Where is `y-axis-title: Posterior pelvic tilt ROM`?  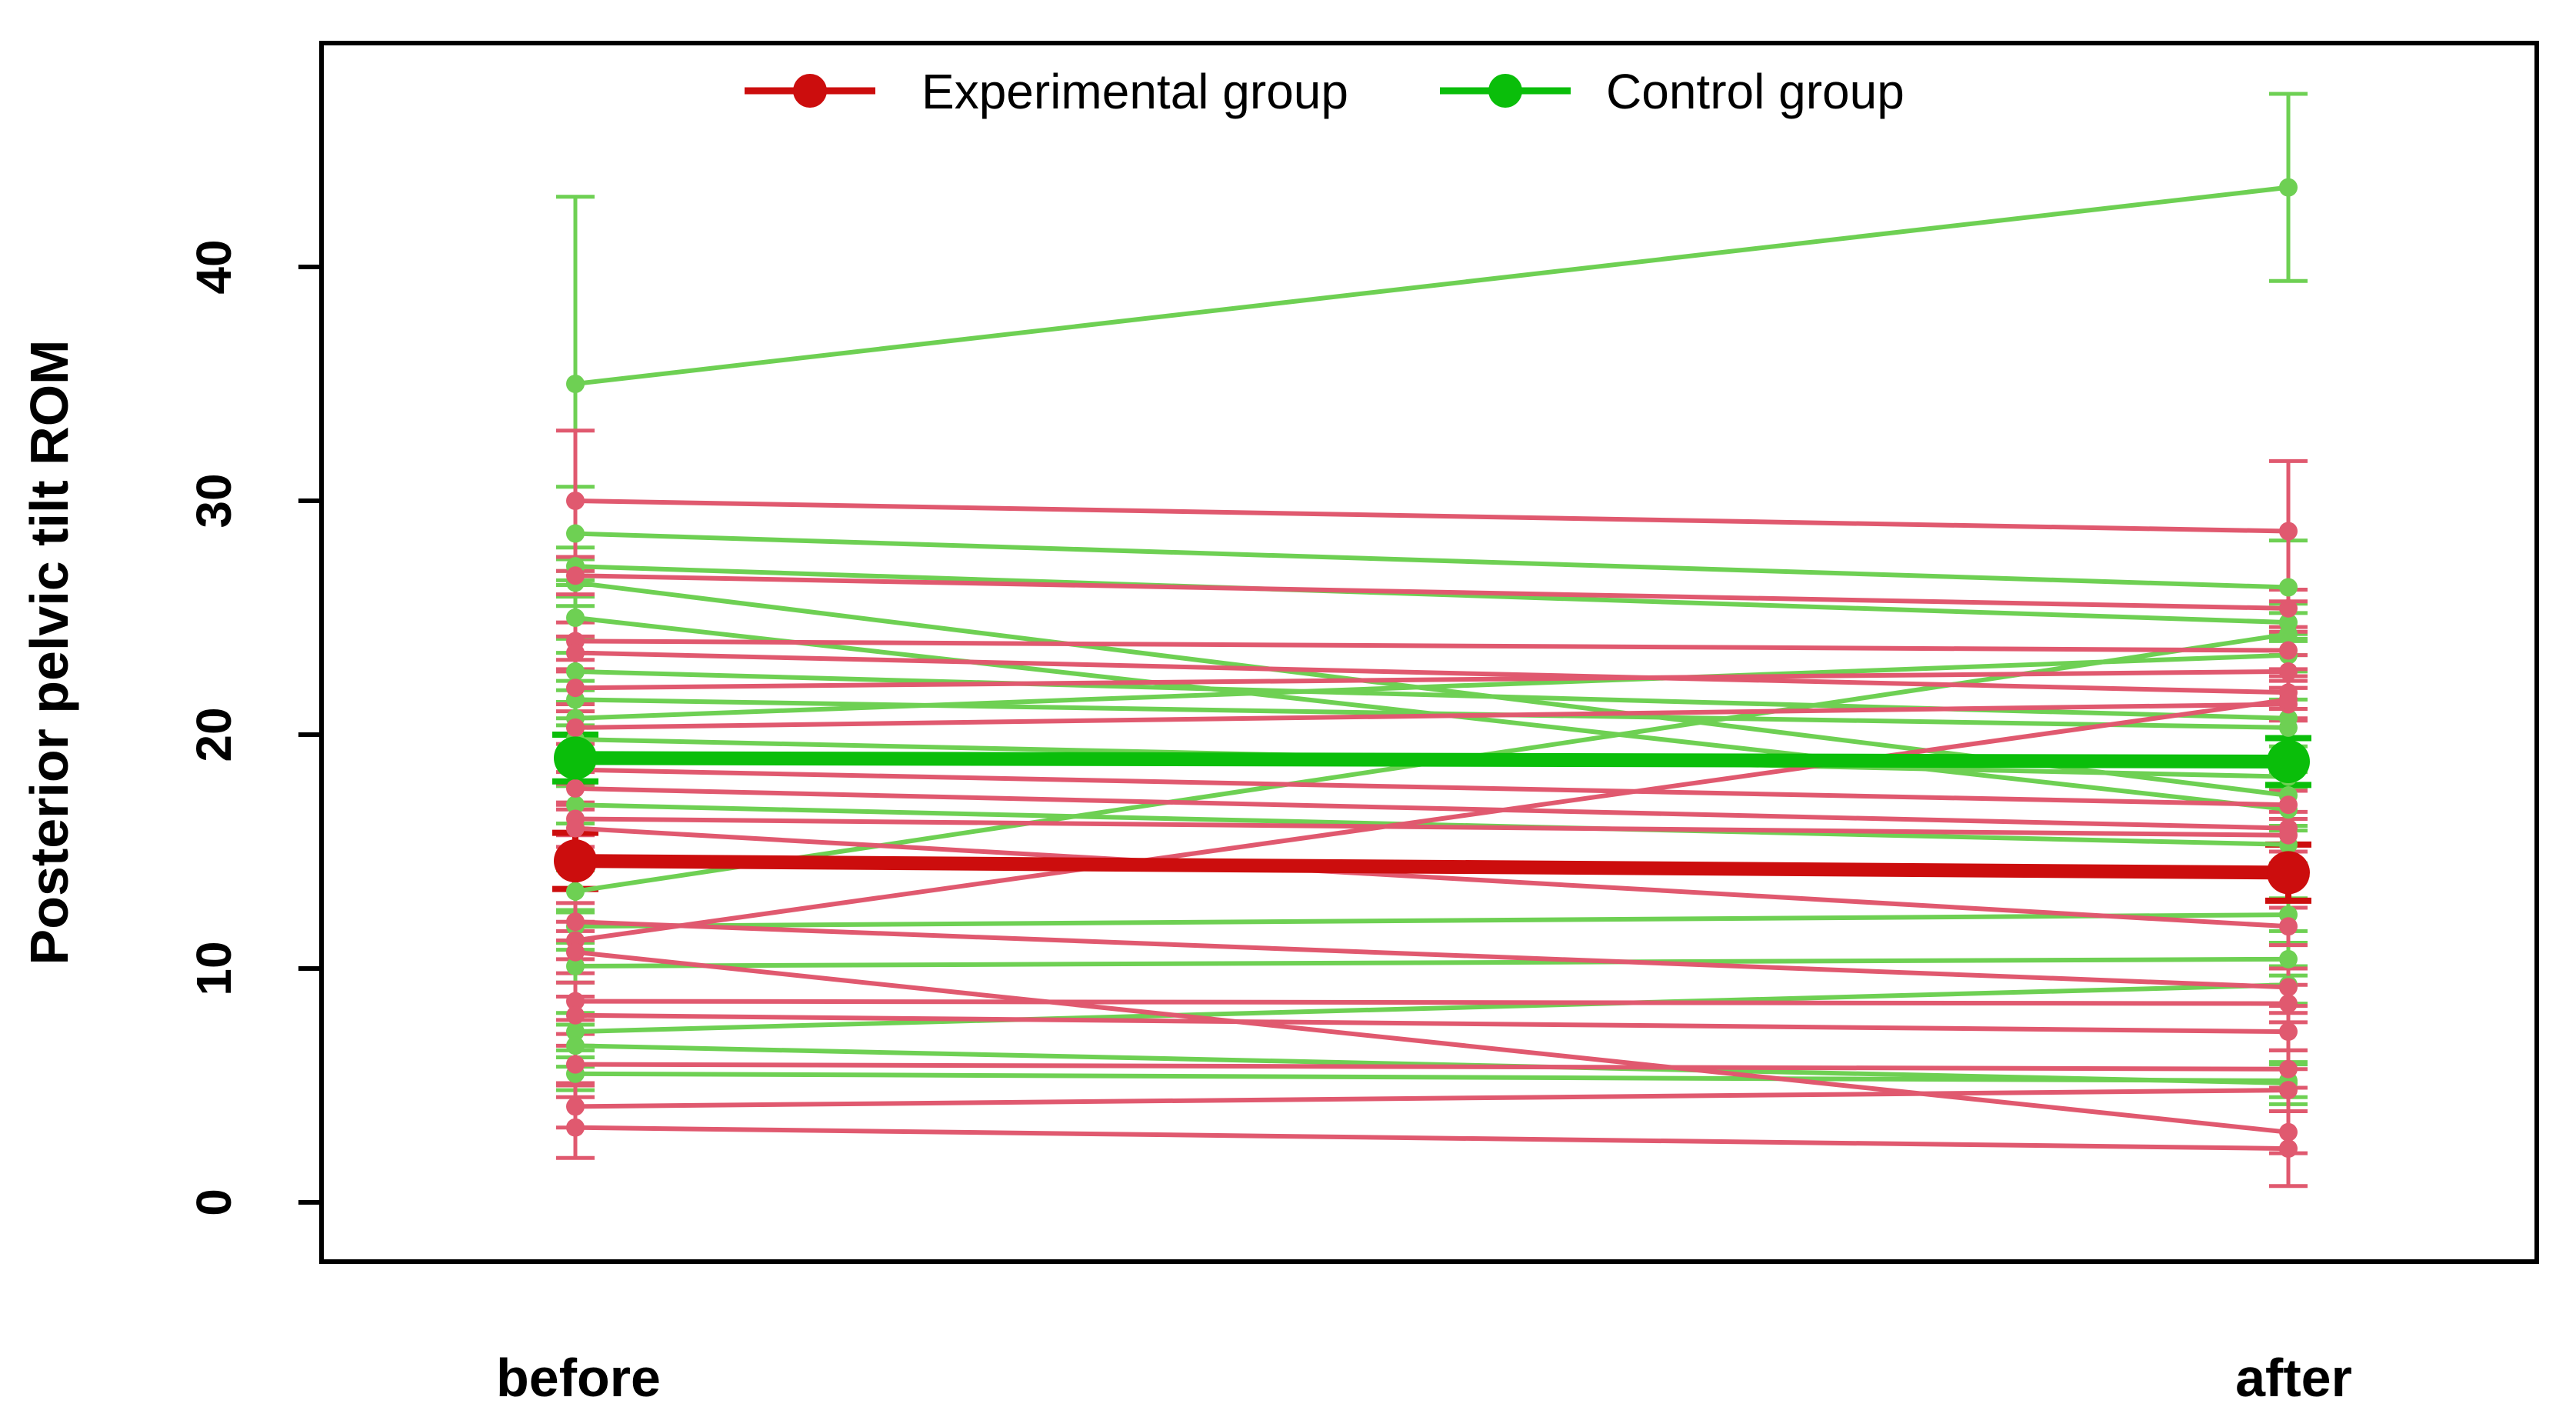
y-axis-title: Posterior pelvic tilt ROM is located at coordinates (49, 653).